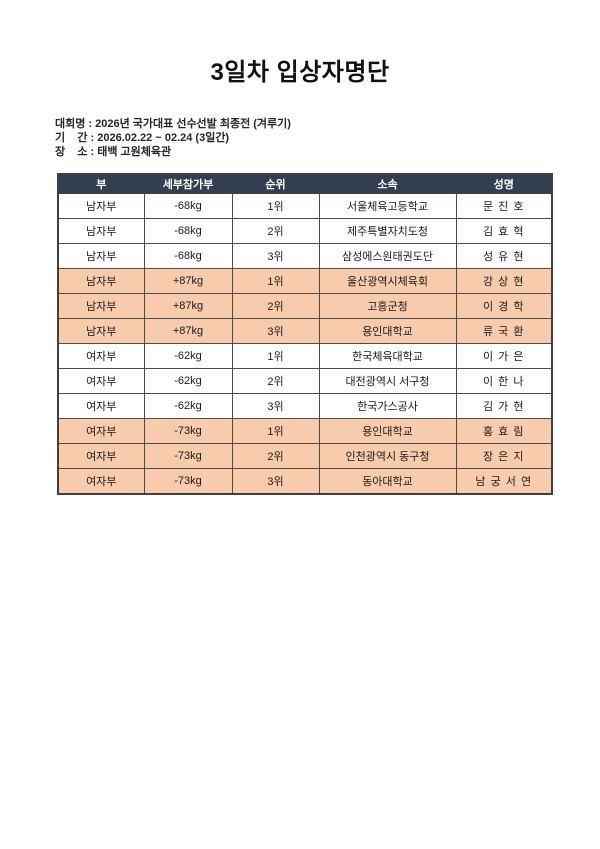  What do you see at coordinates (504, 206) in the screenshot?
I see `cell-name: 문 진 호` at bounding box center [504, 206].